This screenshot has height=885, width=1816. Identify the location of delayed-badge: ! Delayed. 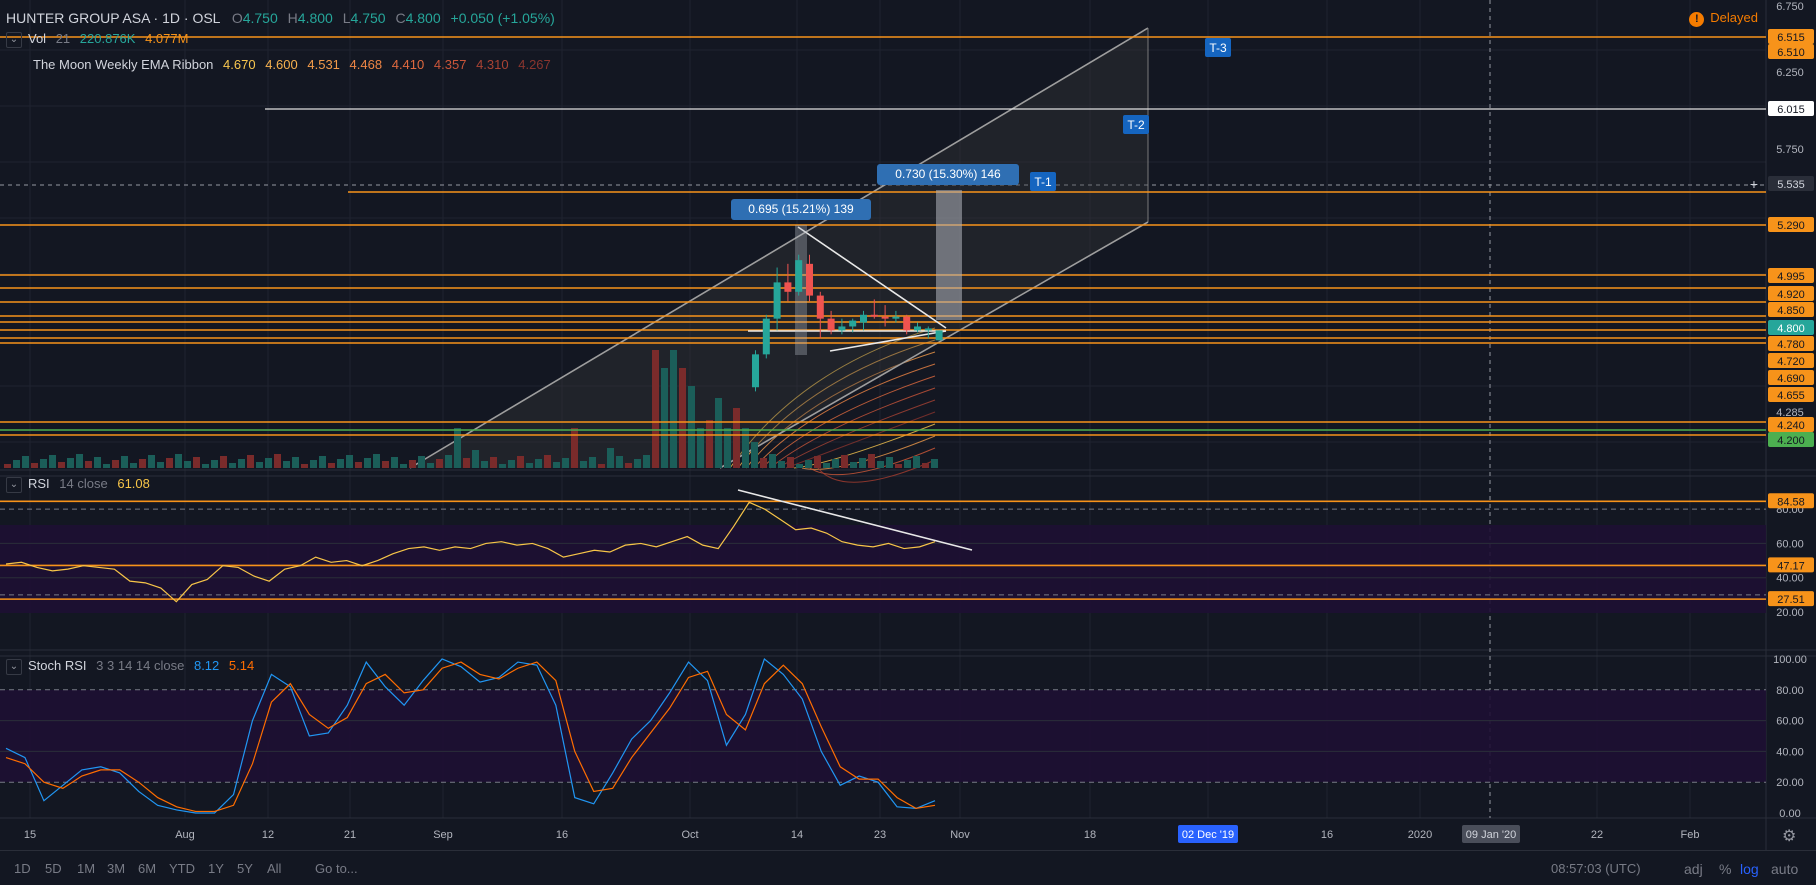
(1723, 18).